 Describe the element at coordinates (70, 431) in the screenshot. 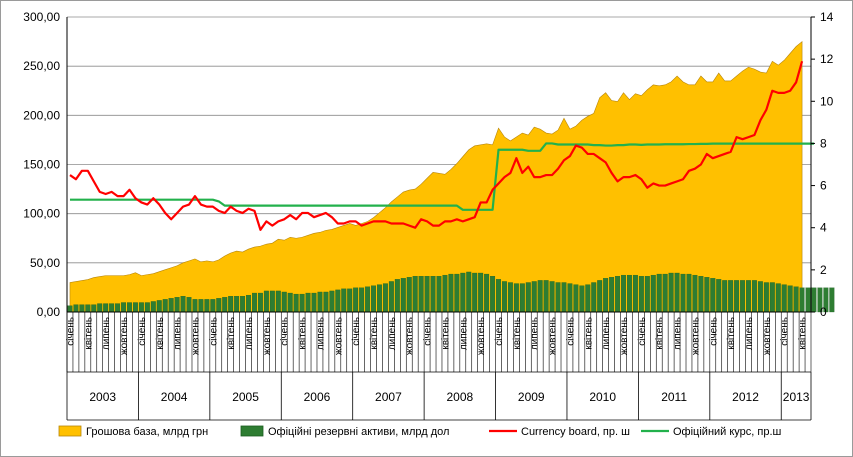

I see `legend-money-base-swatch` at that location.